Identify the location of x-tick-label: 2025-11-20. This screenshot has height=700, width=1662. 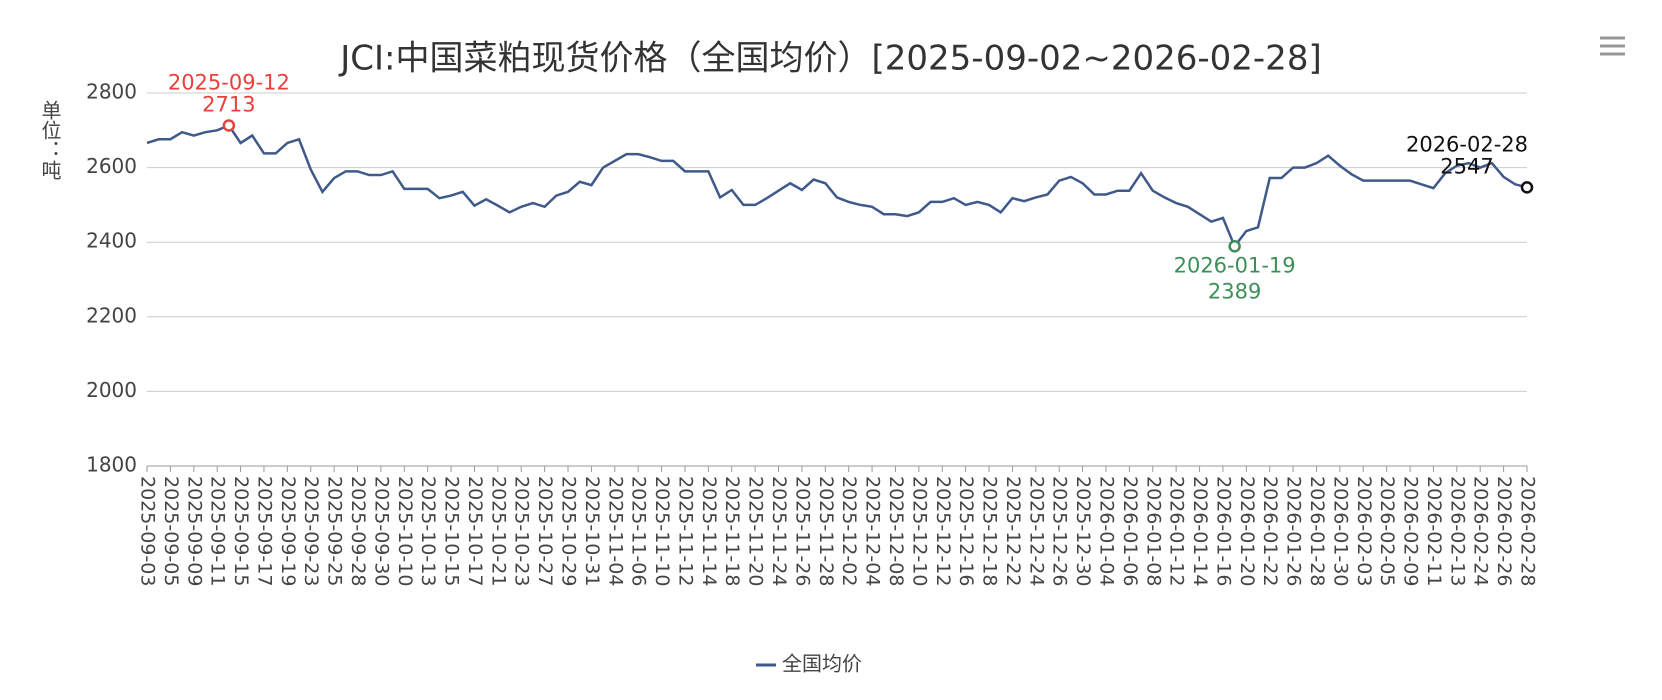
(756, 531).